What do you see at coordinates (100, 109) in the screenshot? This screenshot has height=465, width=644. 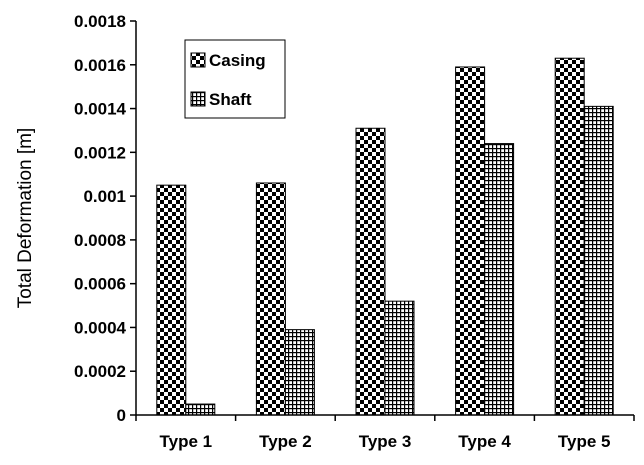 I see `y-tick-label: 0.0014` at bounding box center [100, 109].